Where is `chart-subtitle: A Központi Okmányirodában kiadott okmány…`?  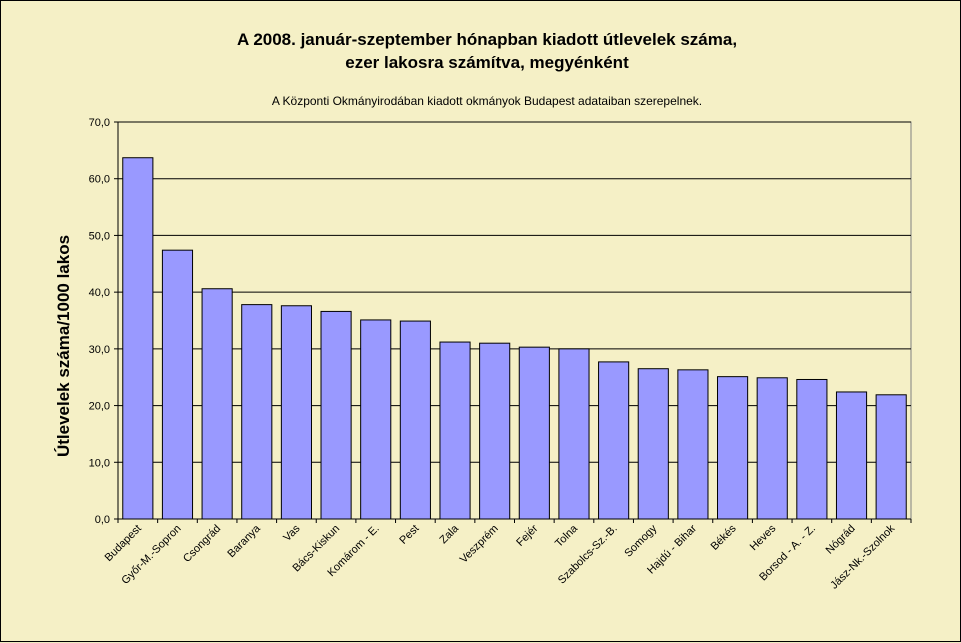
chart-subtitle: A Központi Okmányirodában kiadott okmány… is located at coordinates (487, 101).